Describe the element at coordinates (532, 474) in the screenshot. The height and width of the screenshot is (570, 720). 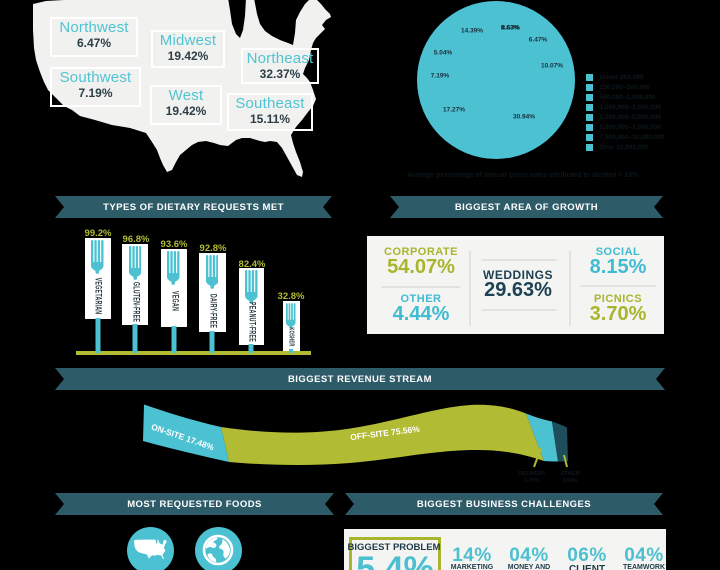
I see `svg-text: DELIVERY` at that location.